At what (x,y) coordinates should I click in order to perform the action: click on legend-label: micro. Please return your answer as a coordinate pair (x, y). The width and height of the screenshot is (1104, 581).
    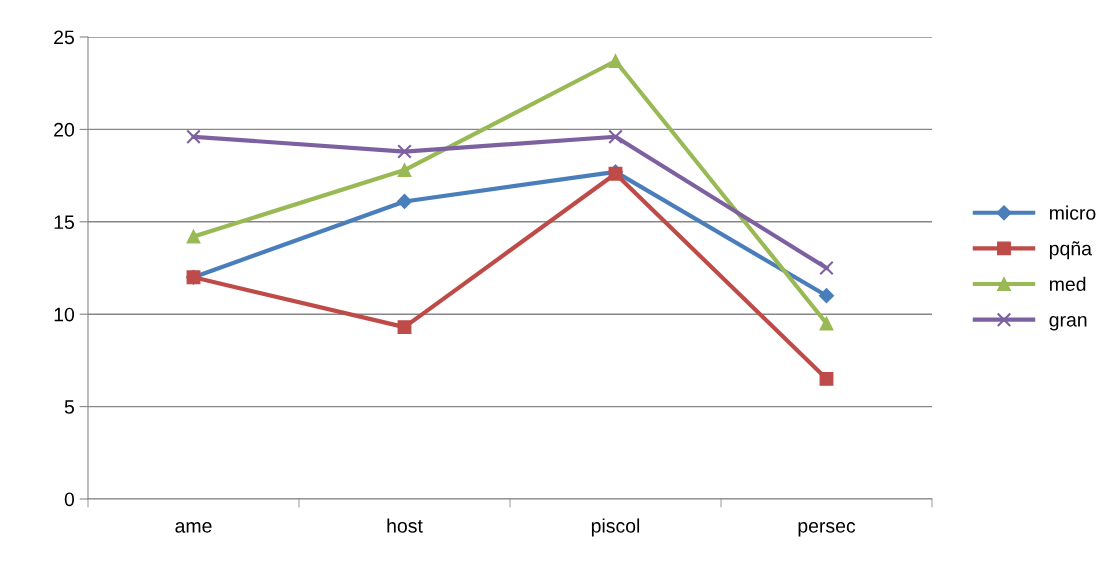
    Looking at the image, I should click on (1073, 212).